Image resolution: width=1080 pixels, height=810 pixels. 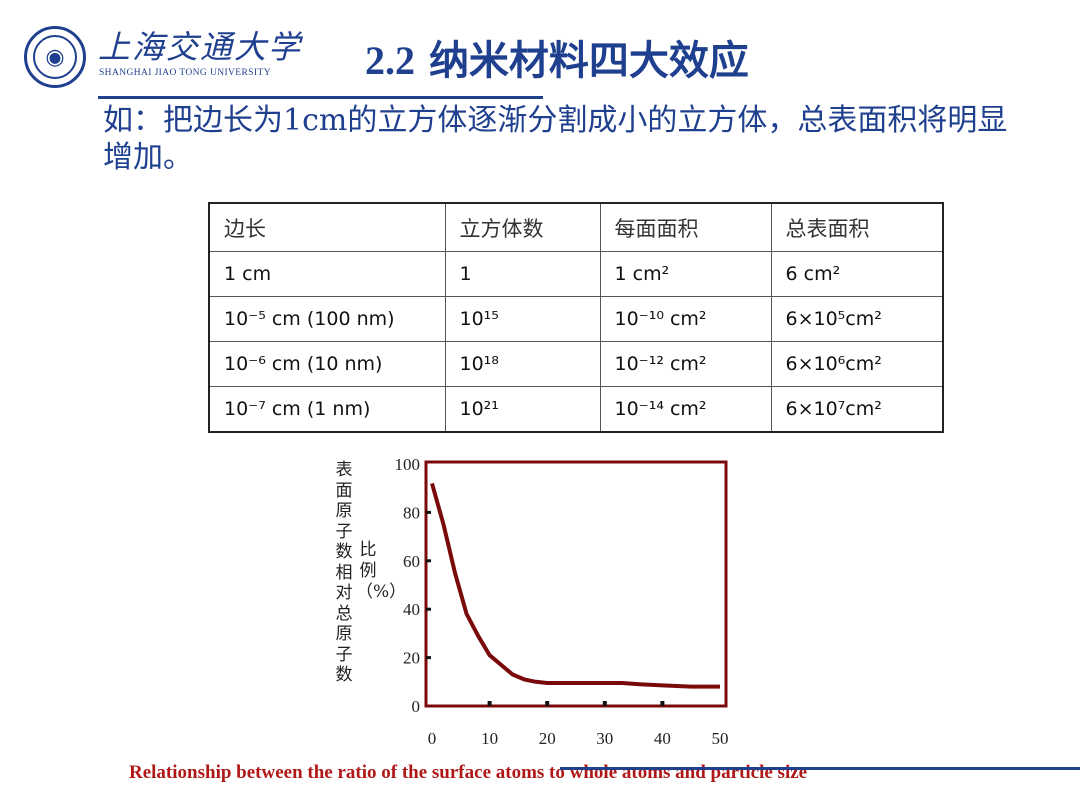 I want to click on header-divider, so click(x=320, y=97).